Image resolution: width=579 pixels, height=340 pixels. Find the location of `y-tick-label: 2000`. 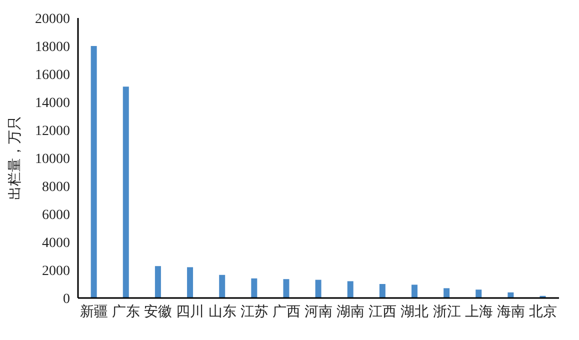

y-tick-label: 2000 is located at coordinates (56, 271).